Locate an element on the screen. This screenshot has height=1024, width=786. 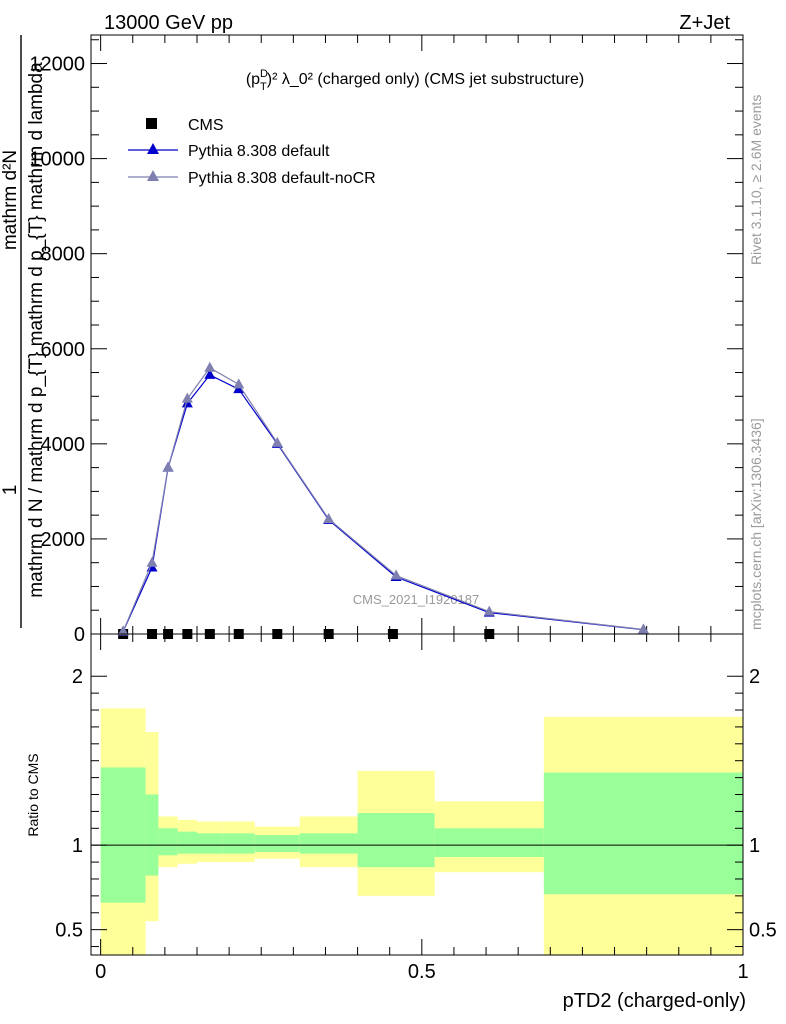
ratio-ytick-label-left: 1 is located at coordinates (77, 846).